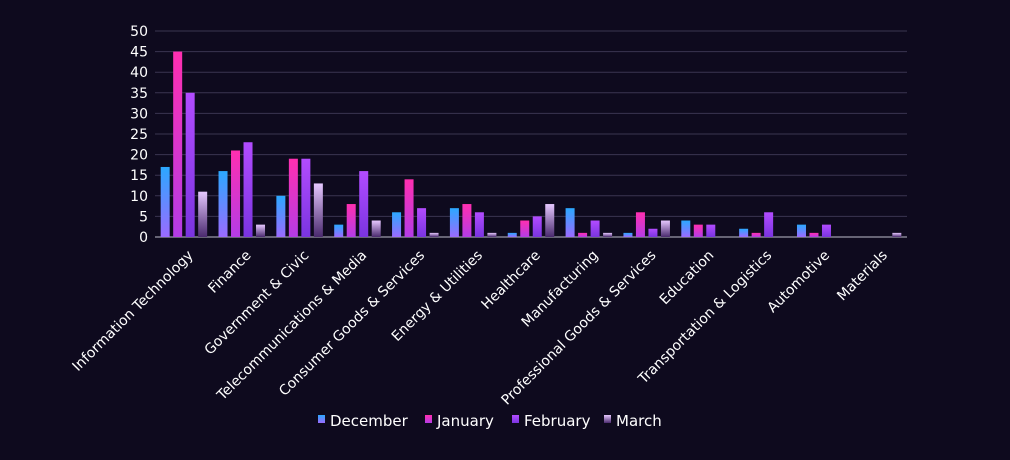 The image size is (1010, 460). I want to click on y-tick-label: 25, so click(139, 135).